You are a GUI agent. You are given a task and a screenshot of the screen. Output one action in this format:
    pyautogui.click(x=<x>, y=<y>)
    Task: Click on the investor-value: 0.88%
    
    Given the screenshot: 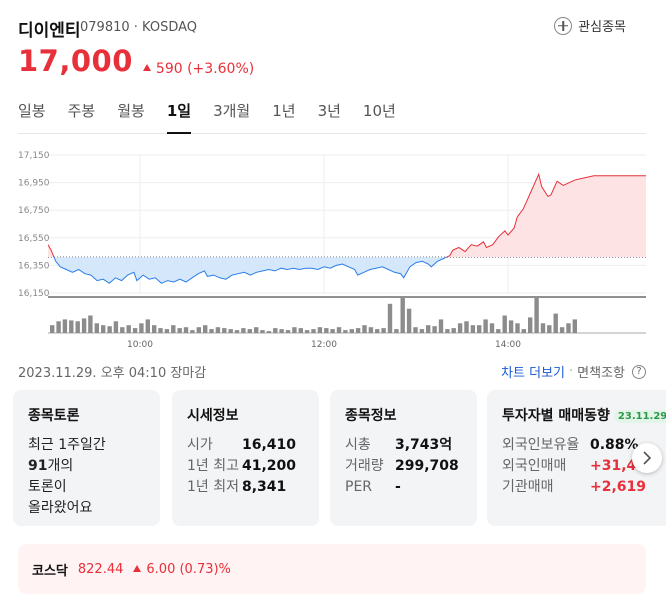 What is the action you would take?
    pyautogui.click(x=614, y=445)
    